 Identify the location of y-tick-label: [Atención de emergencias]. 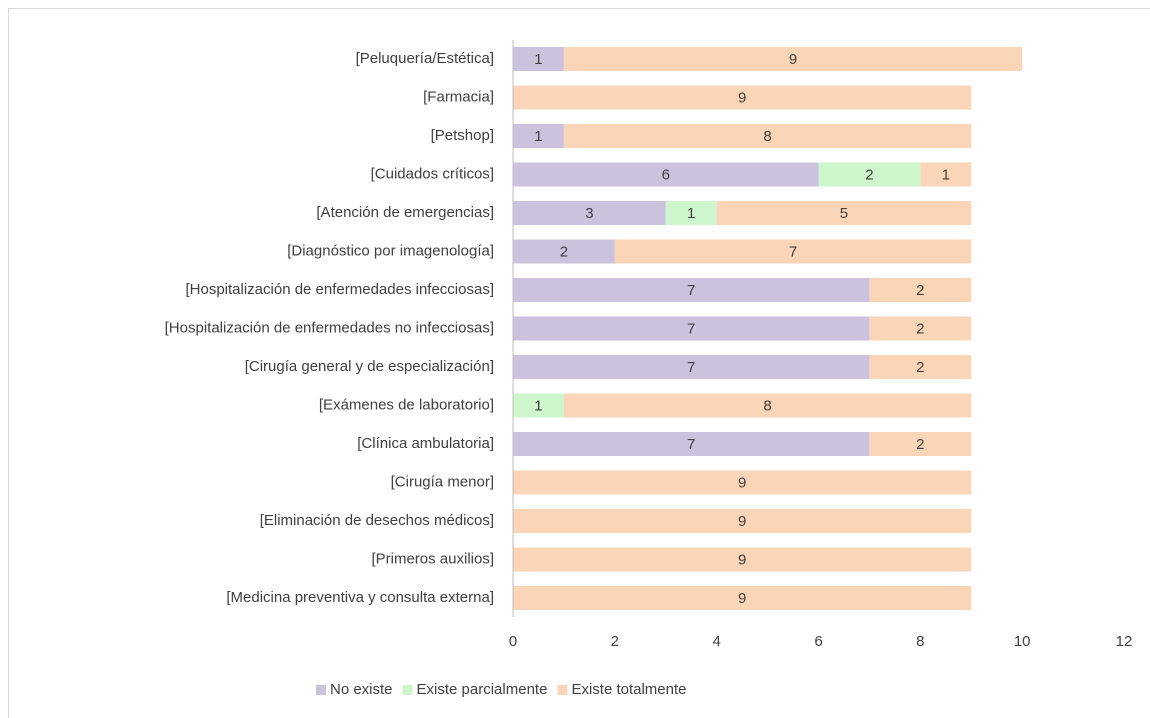
(405, 212).